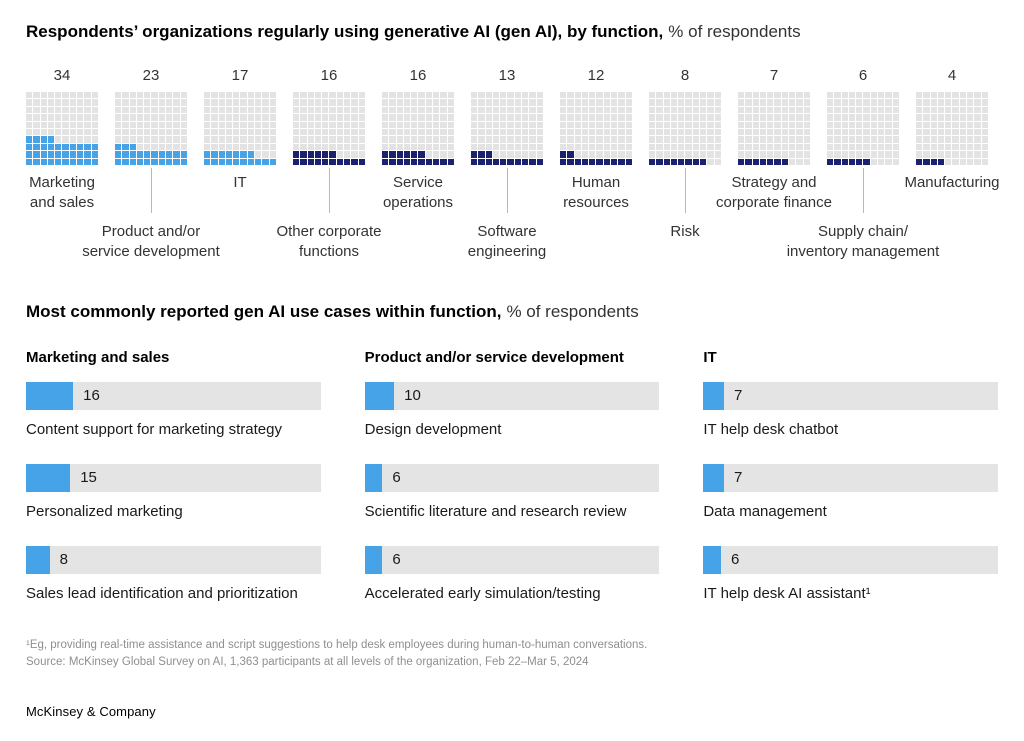 This screenshot has height=741, width=1024. What do you see at coordinates (151, 76) in the screenshot?
I see `waffle-value-label: 23` at bounding box center [151, 76].